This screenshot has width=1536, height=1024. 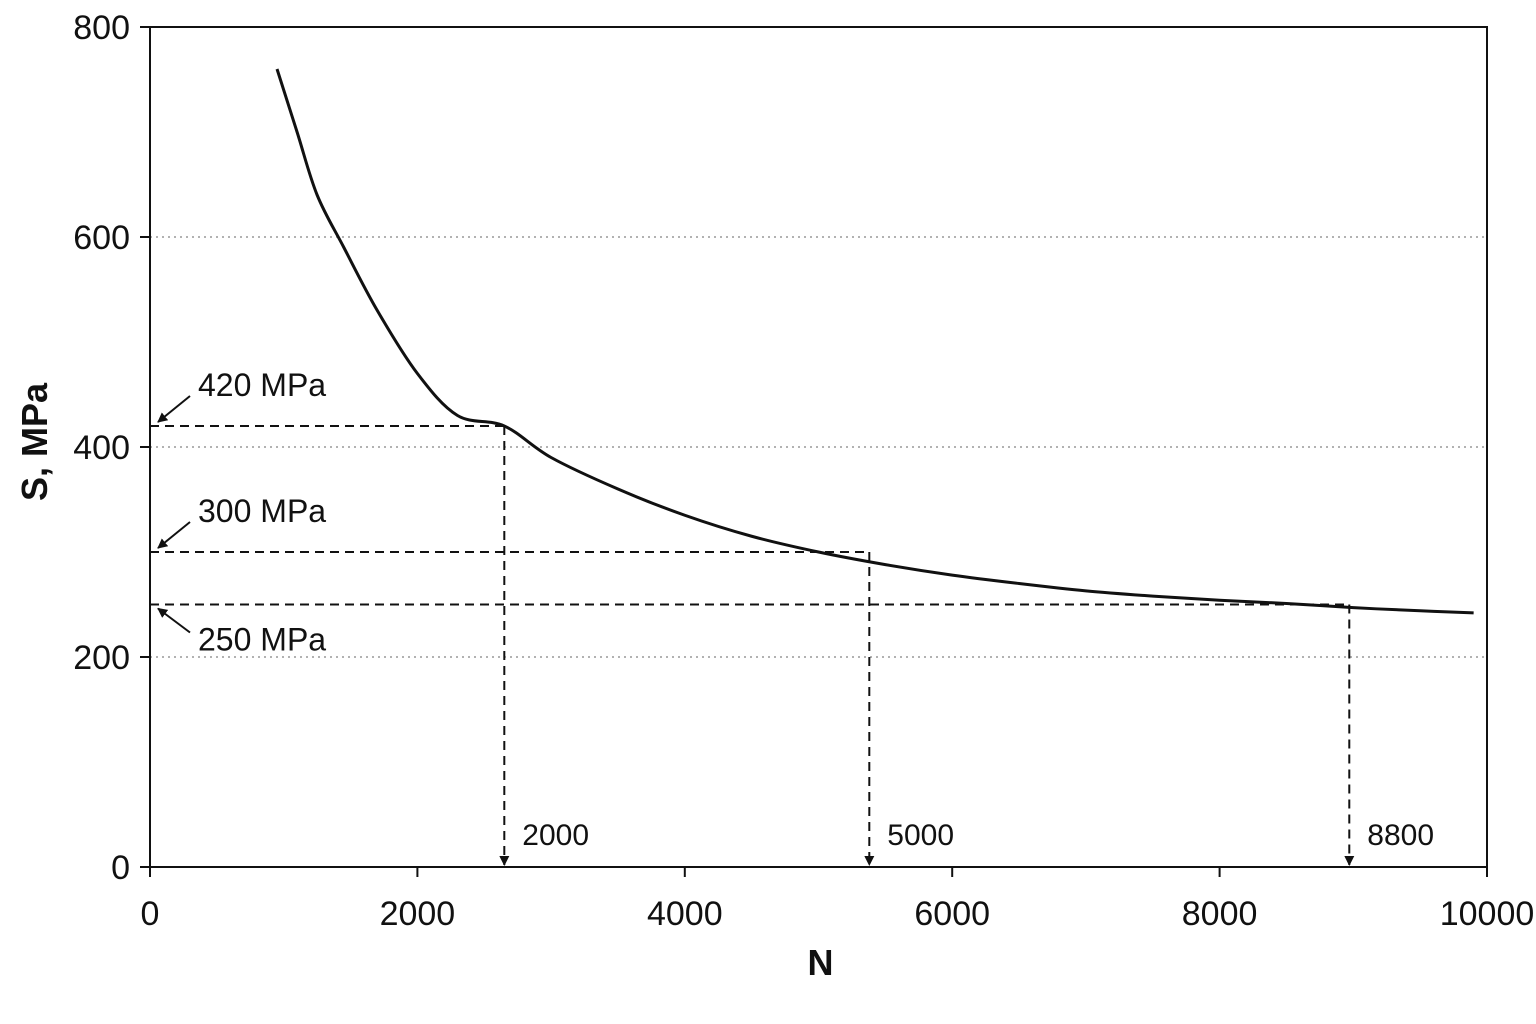 I want to click on x-tick-label: 2000, so click(x=418, y=914).